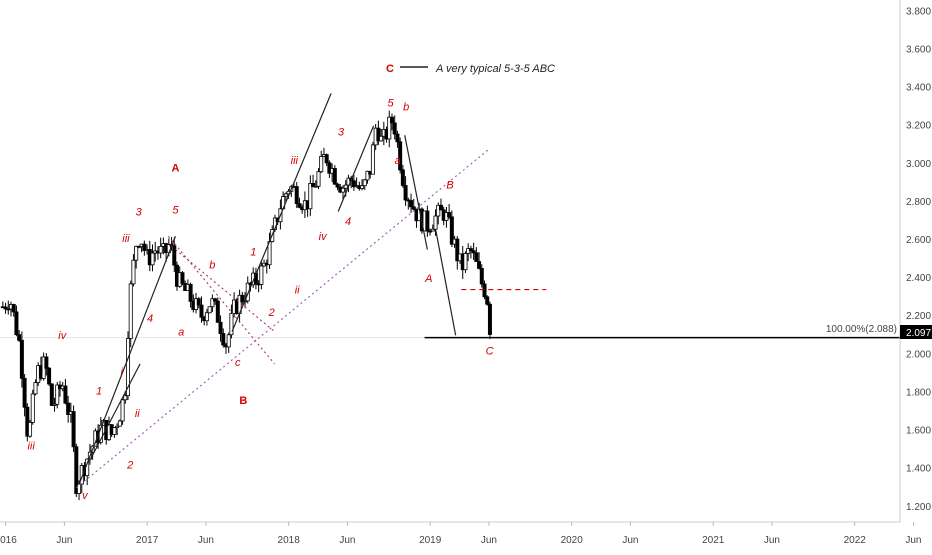  I want to click on wave-label: 4, so click(150, 319).